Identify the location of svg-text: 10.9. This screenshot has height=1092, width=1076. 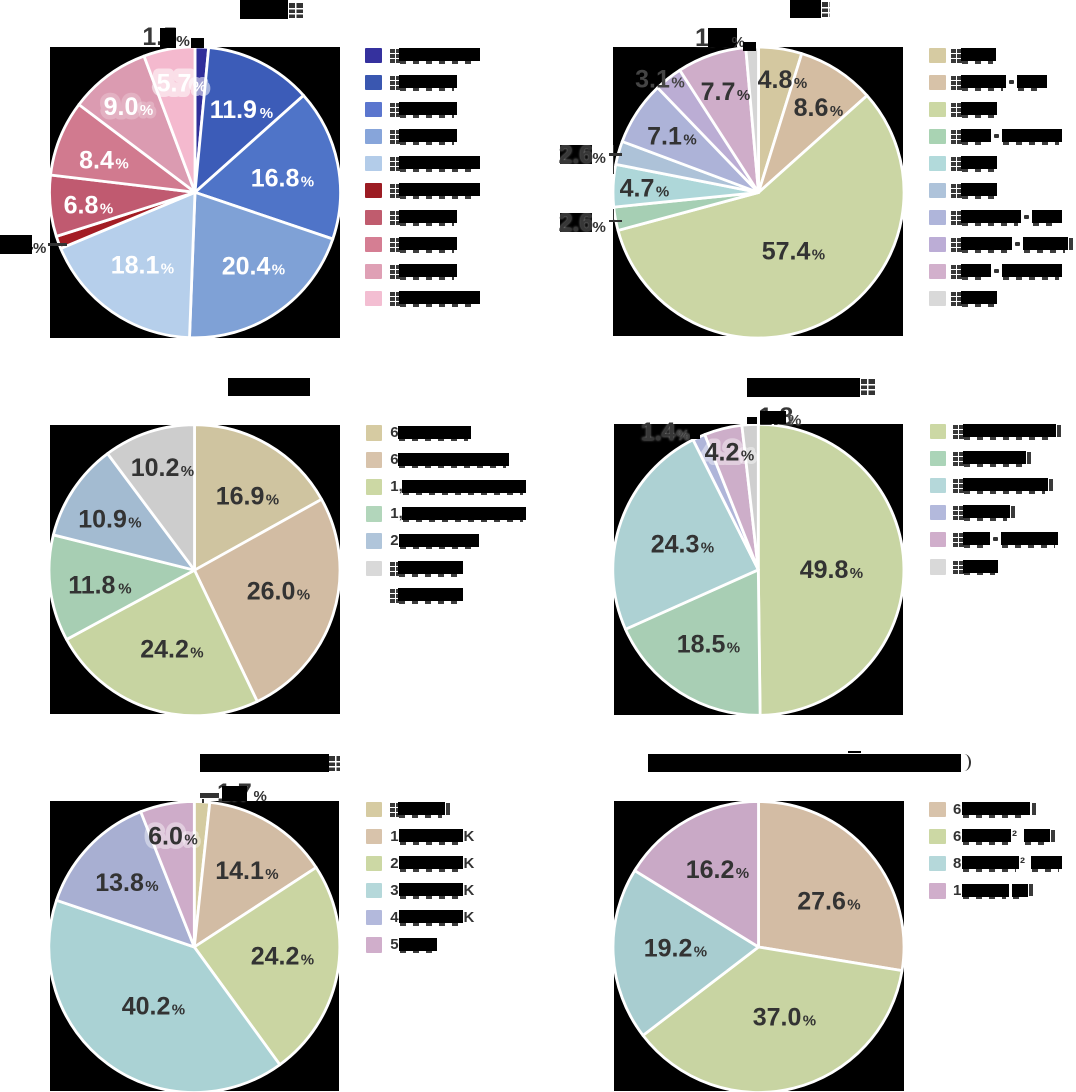
(102, 520).